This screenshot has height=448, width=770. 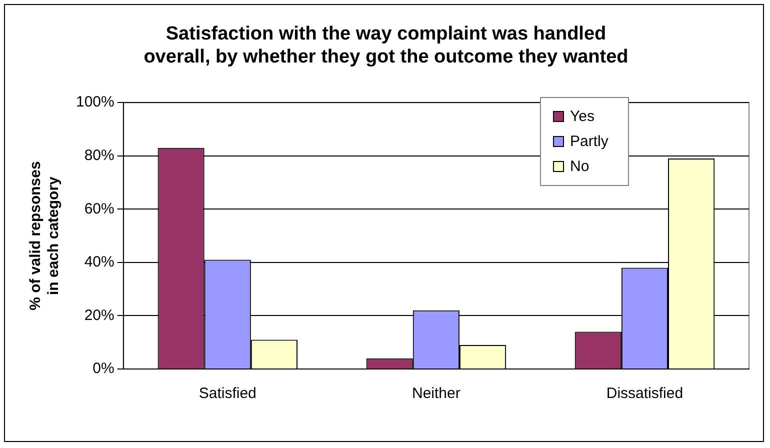 I want to click on text: % of valid repsonses, so click(x=35, y=235).